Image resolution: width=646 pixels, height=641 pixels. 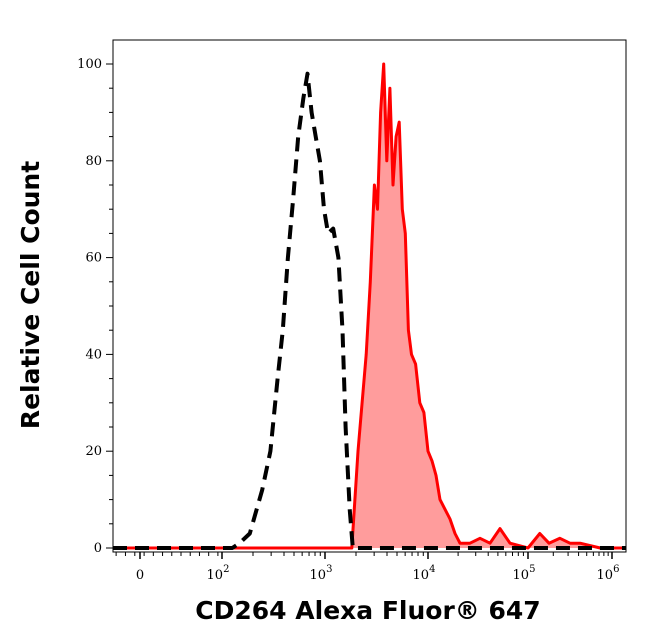 I want to click on x-tick-exp: 4, so click(x=432, y=569).